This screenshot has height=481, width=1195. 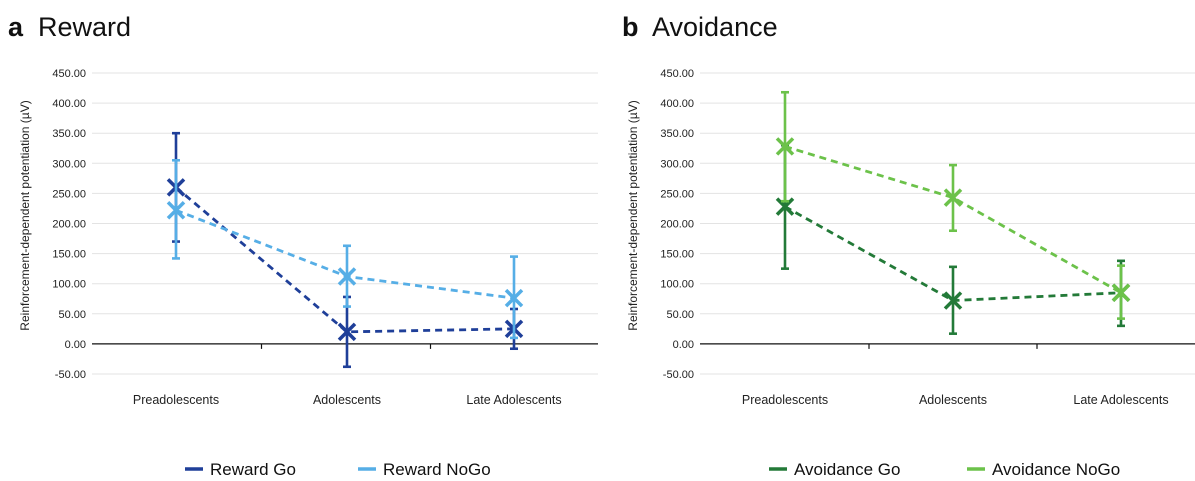 I want to click on legend-entry: Reward Go, so click(x=240, y=469).